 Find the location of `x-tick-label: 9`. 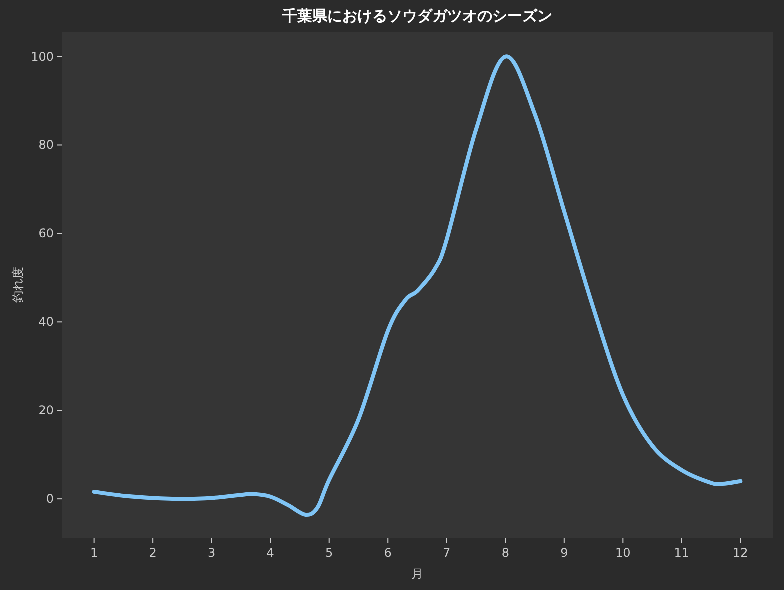

x-tick-label: 9 is located at coordinates (564, 553).